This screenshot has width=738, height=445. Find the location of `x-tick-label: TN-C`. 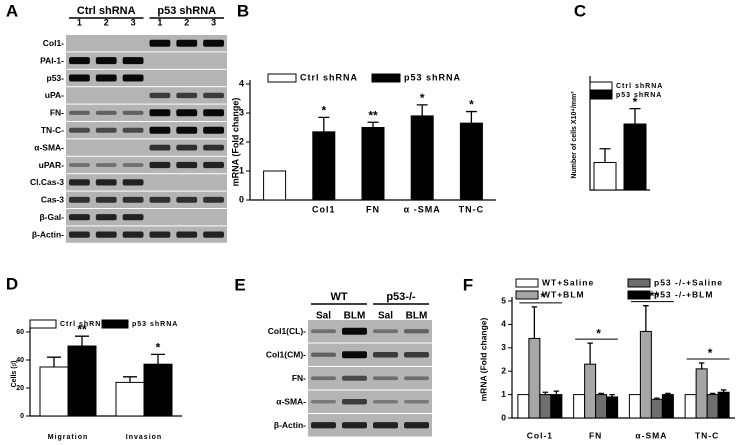

x-tick-label: TN-C is located at coordinates (472, 209).